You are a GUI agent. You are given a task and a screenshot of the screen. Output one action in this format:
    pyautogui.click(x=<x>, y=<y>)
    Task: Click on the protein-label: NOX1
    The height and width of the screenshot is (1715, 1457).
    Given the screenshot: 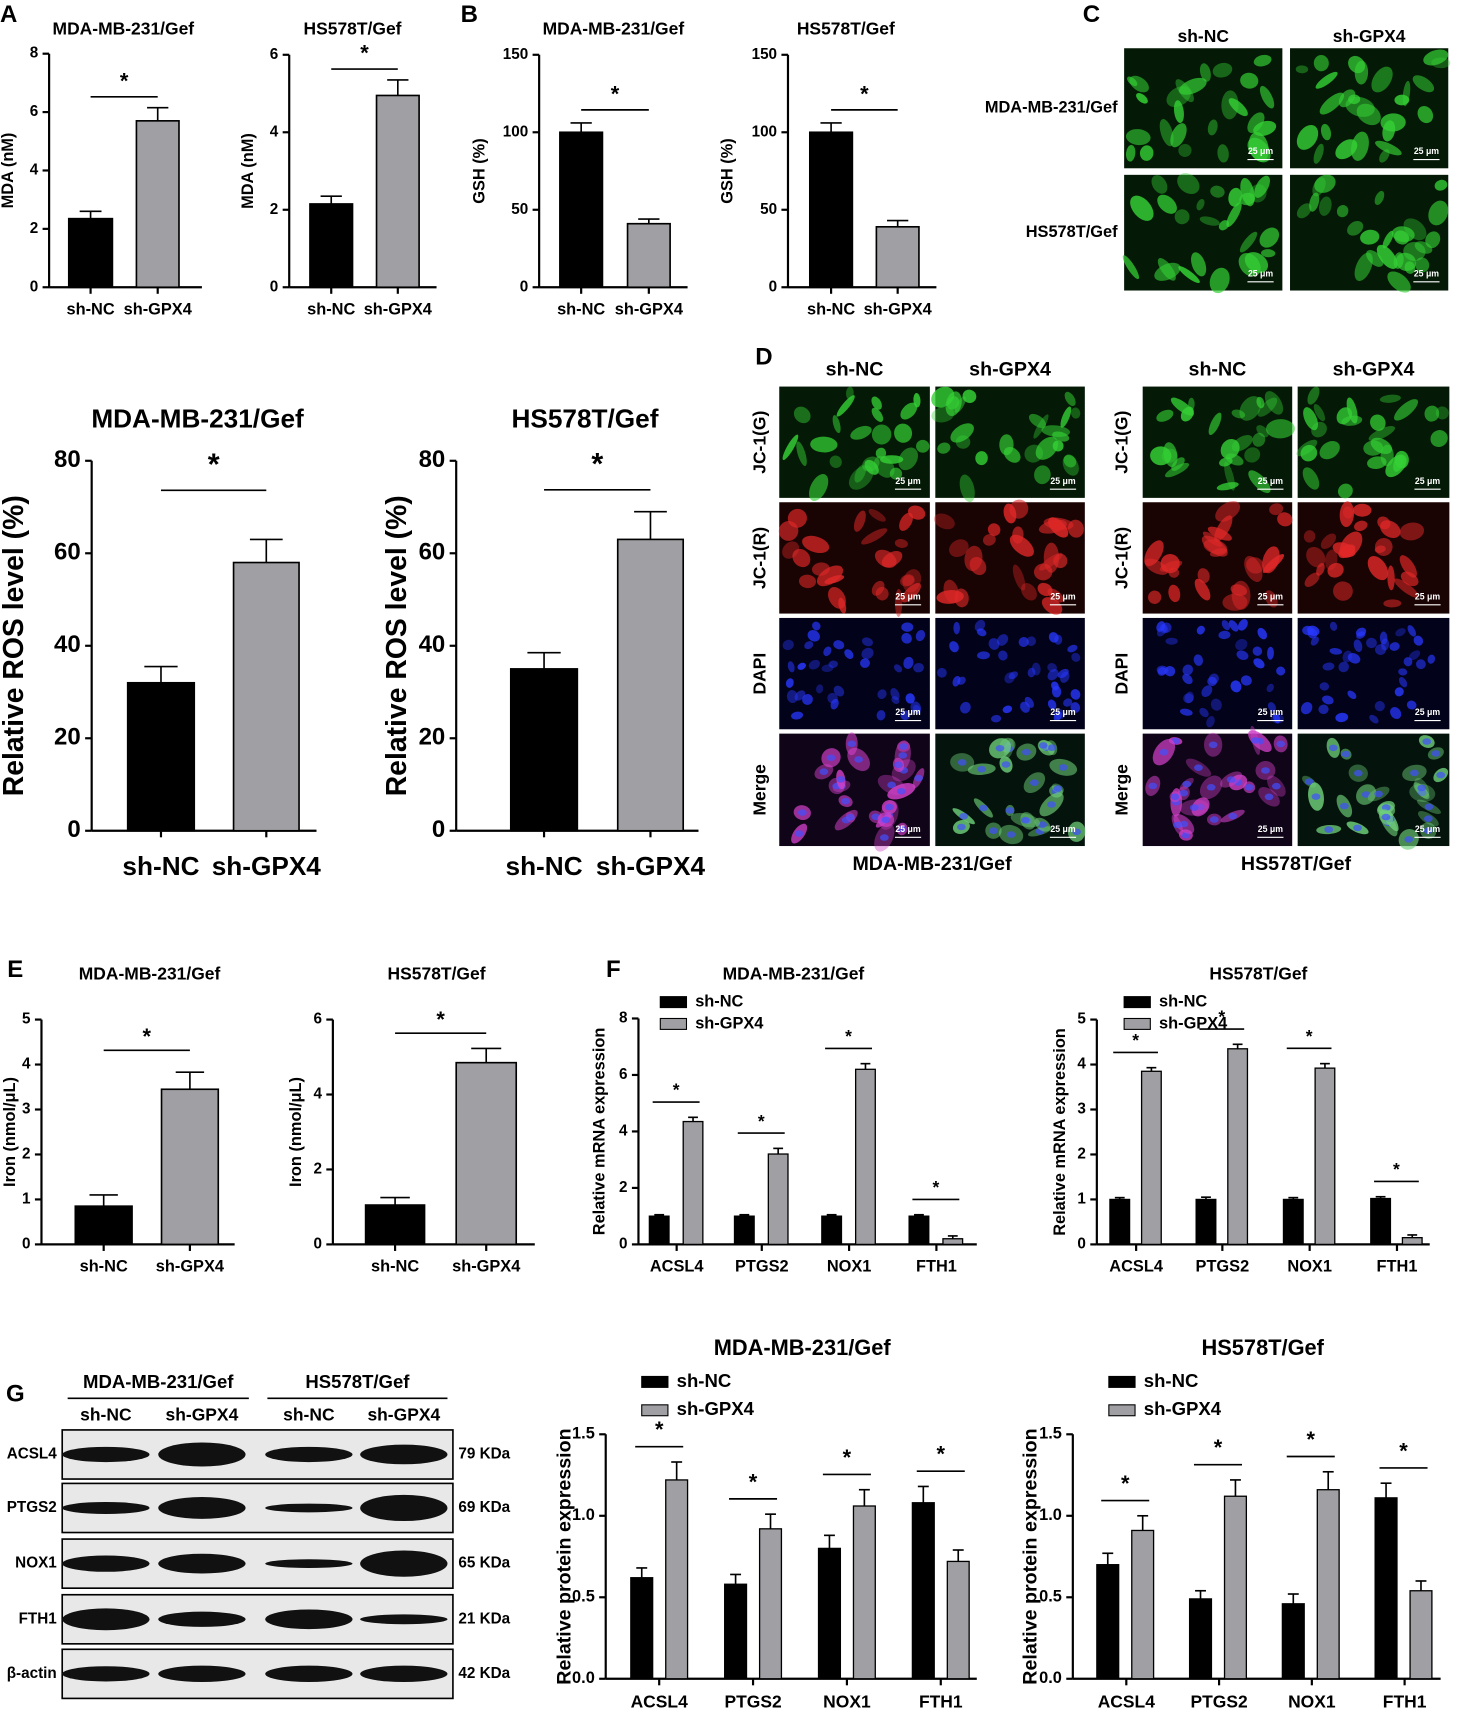 What is the action you would take?
    pyautogui.click(x=36, y=1563)
    